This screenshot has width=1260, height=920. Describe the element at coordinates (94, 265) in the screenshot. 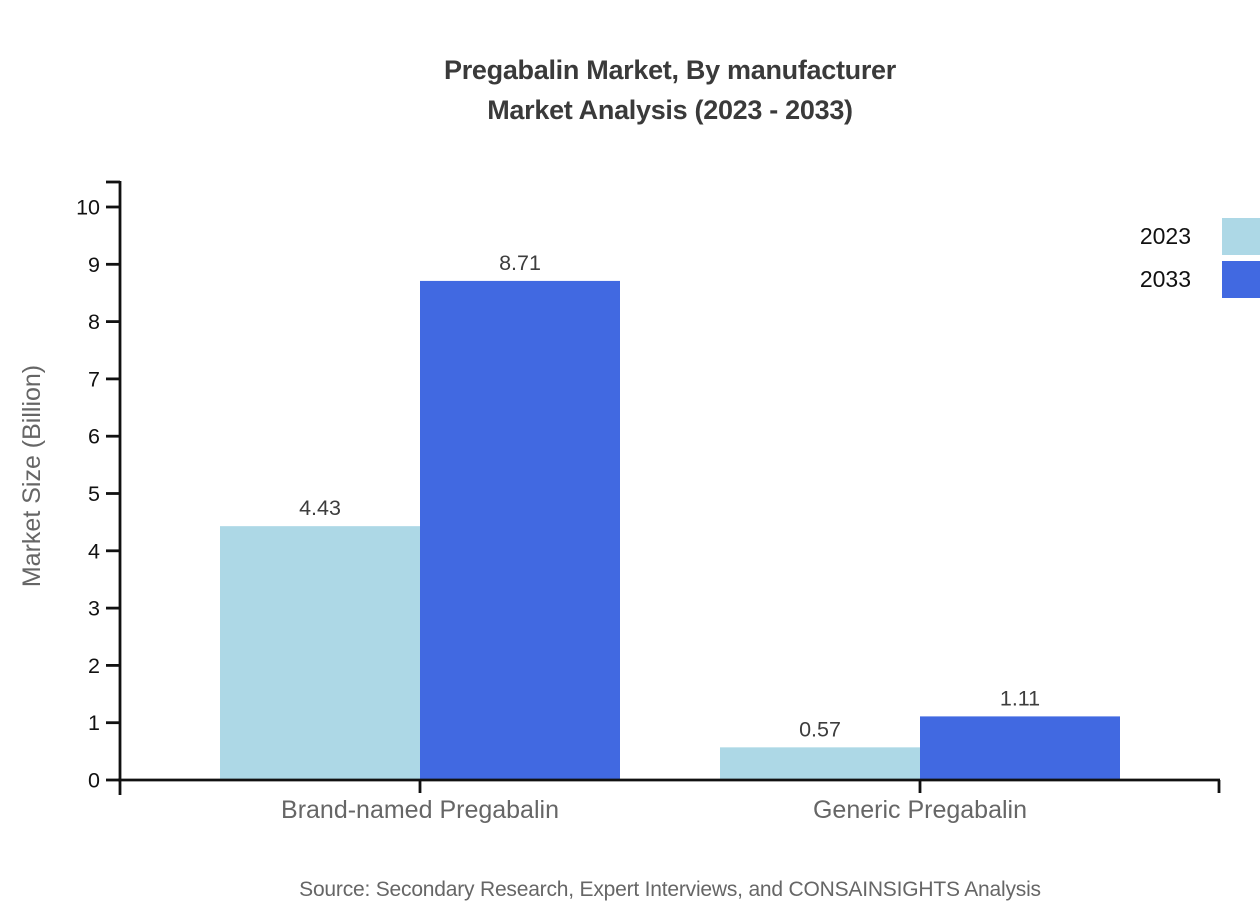

I see `y-axis-tick-label: 9` at that location.